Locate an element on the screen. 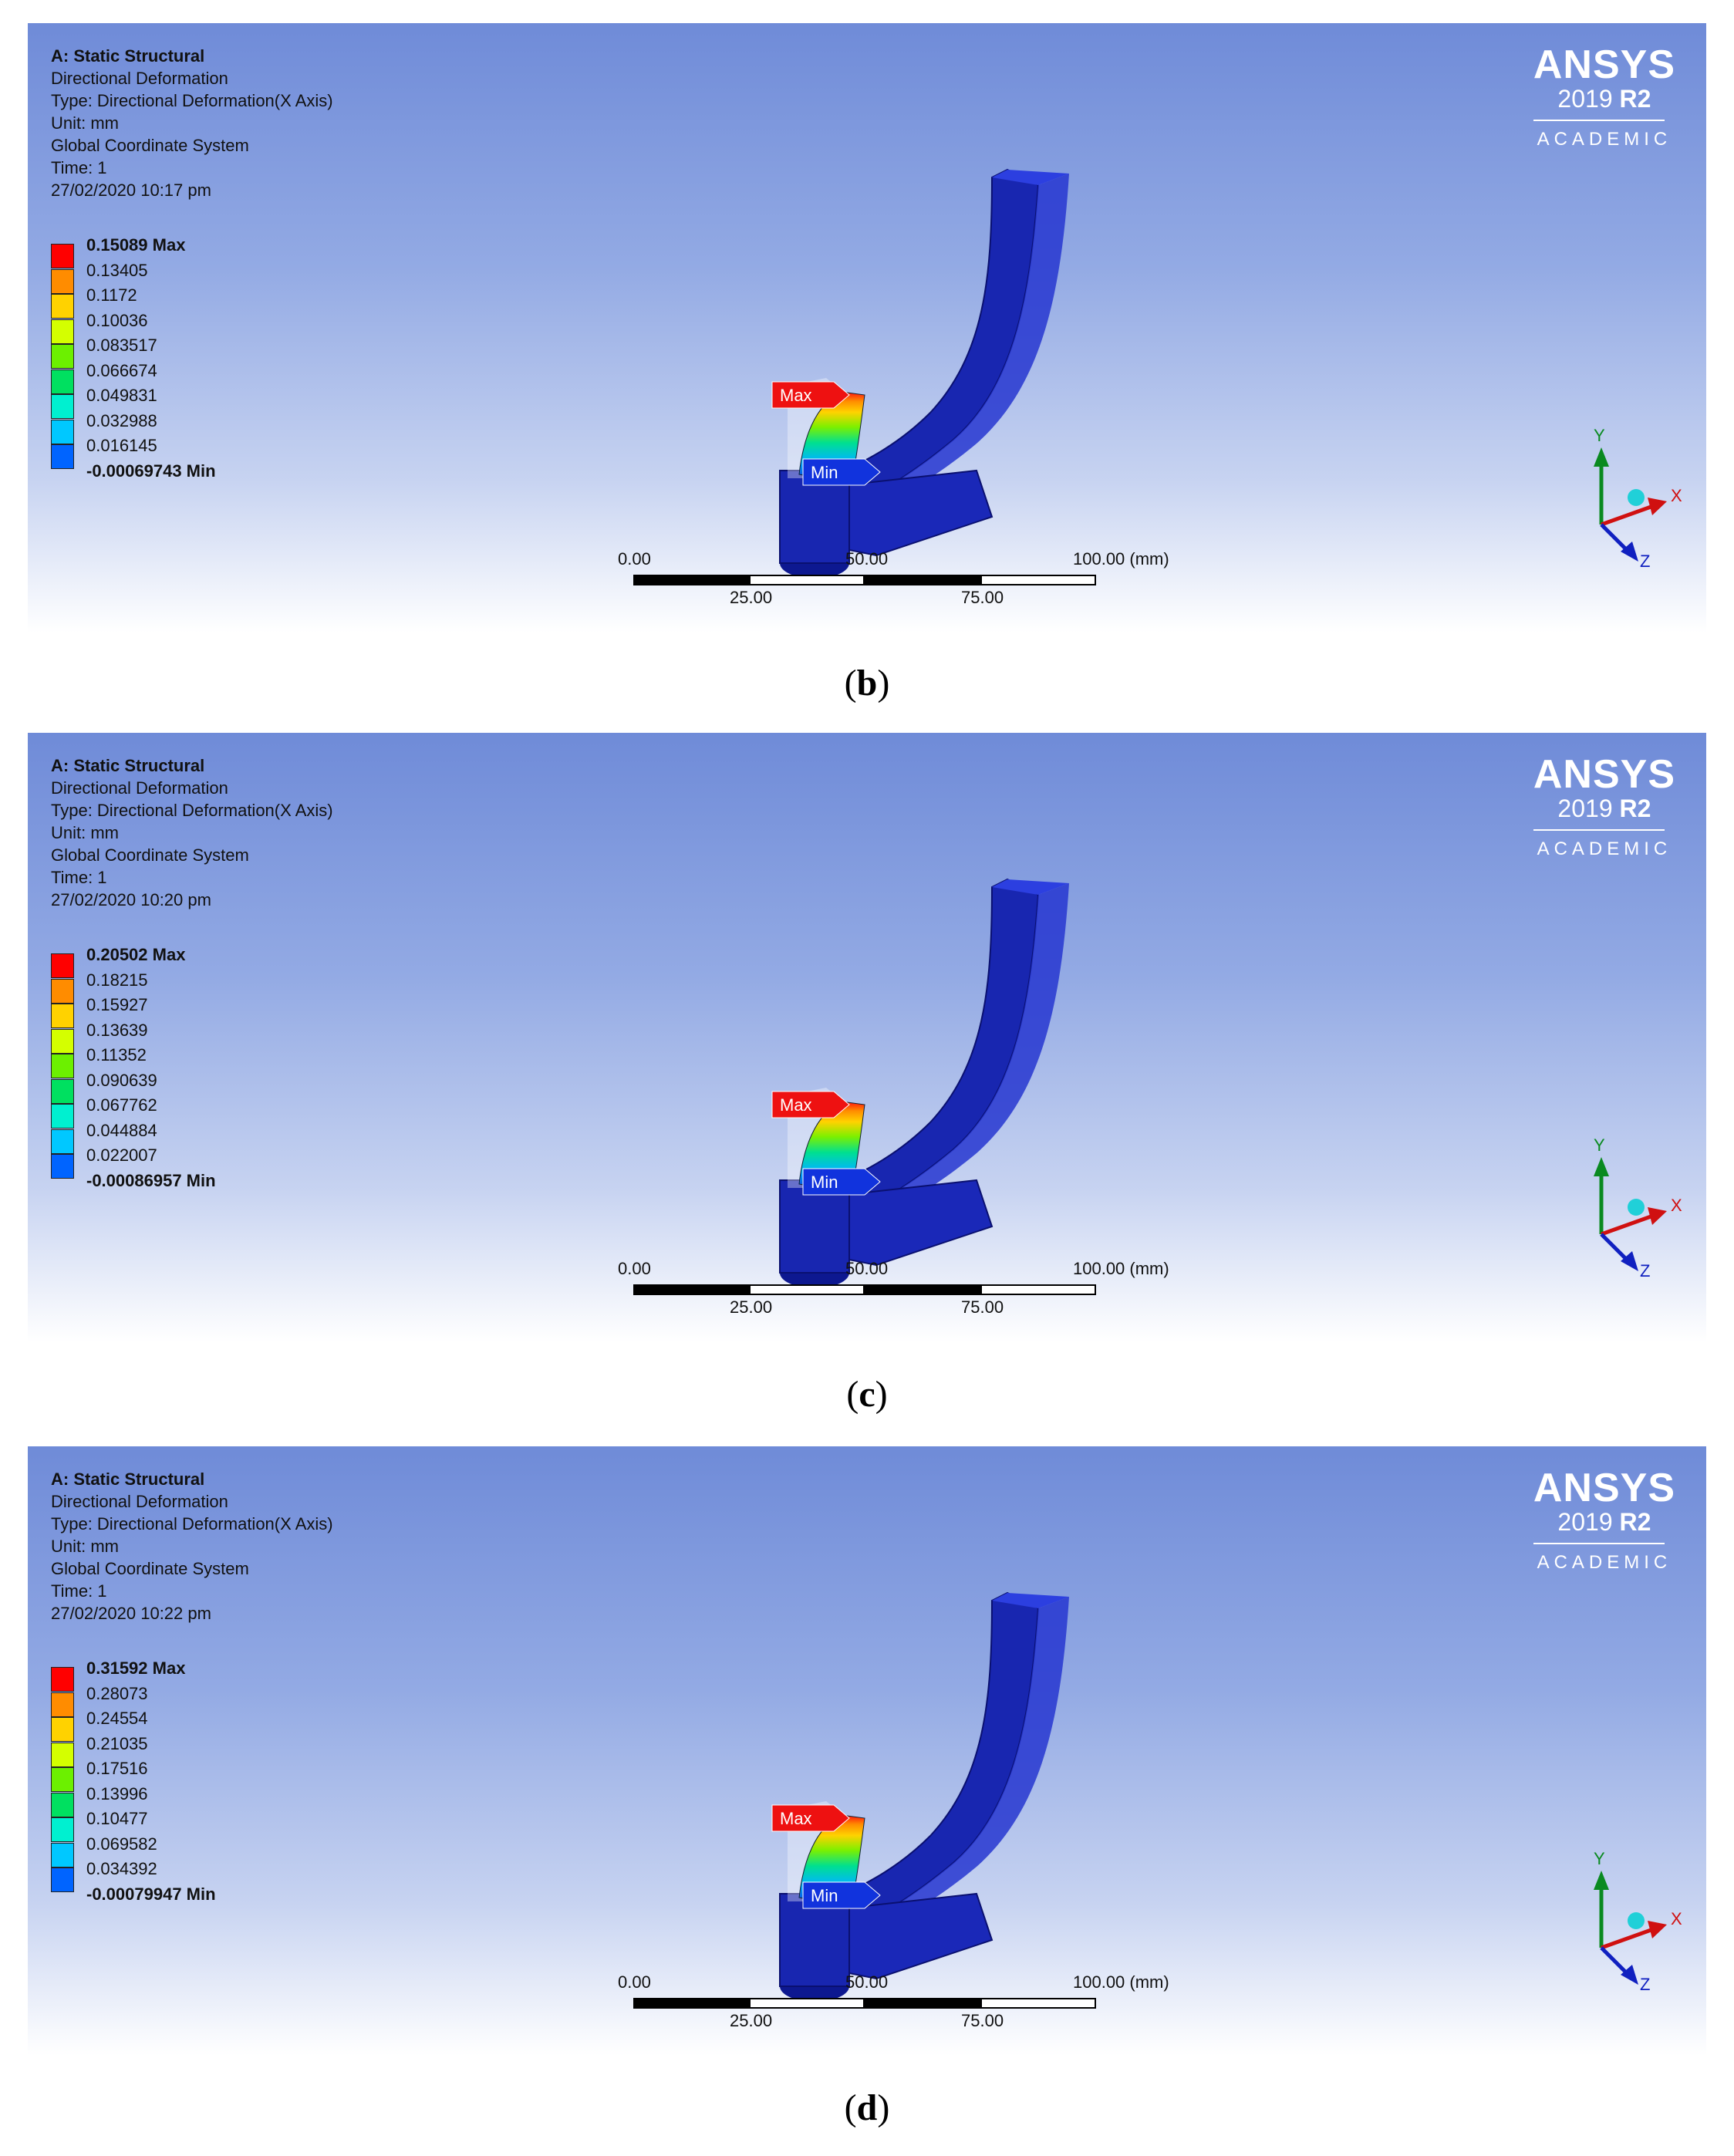 The image size is (1734, 2156). legend-value: 0.13996 is located at coordinates (117, 1793).